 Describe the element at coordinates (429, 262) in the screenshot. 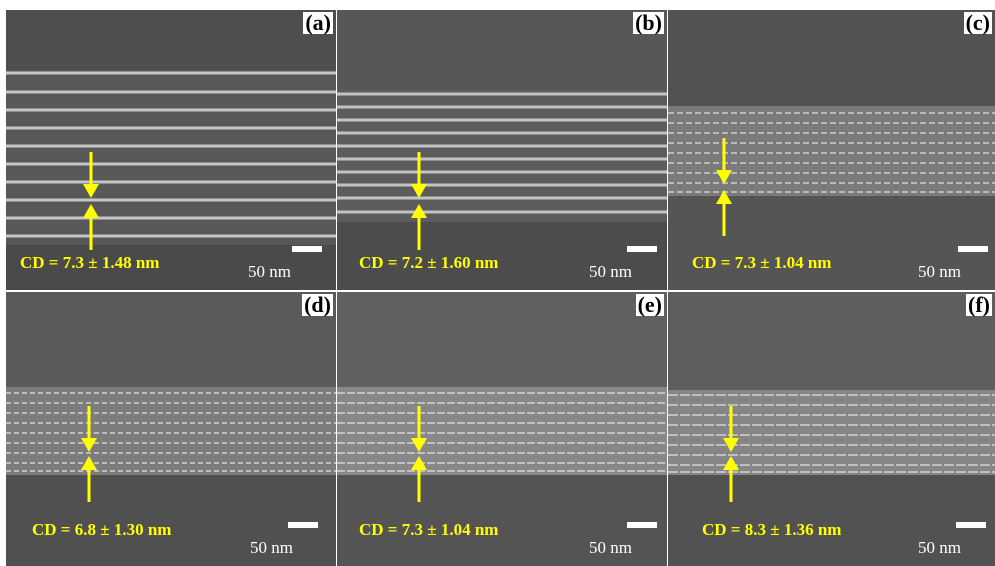

I see `cd-measurement: CD = 7.2 ± 1.60 nm` at that location.